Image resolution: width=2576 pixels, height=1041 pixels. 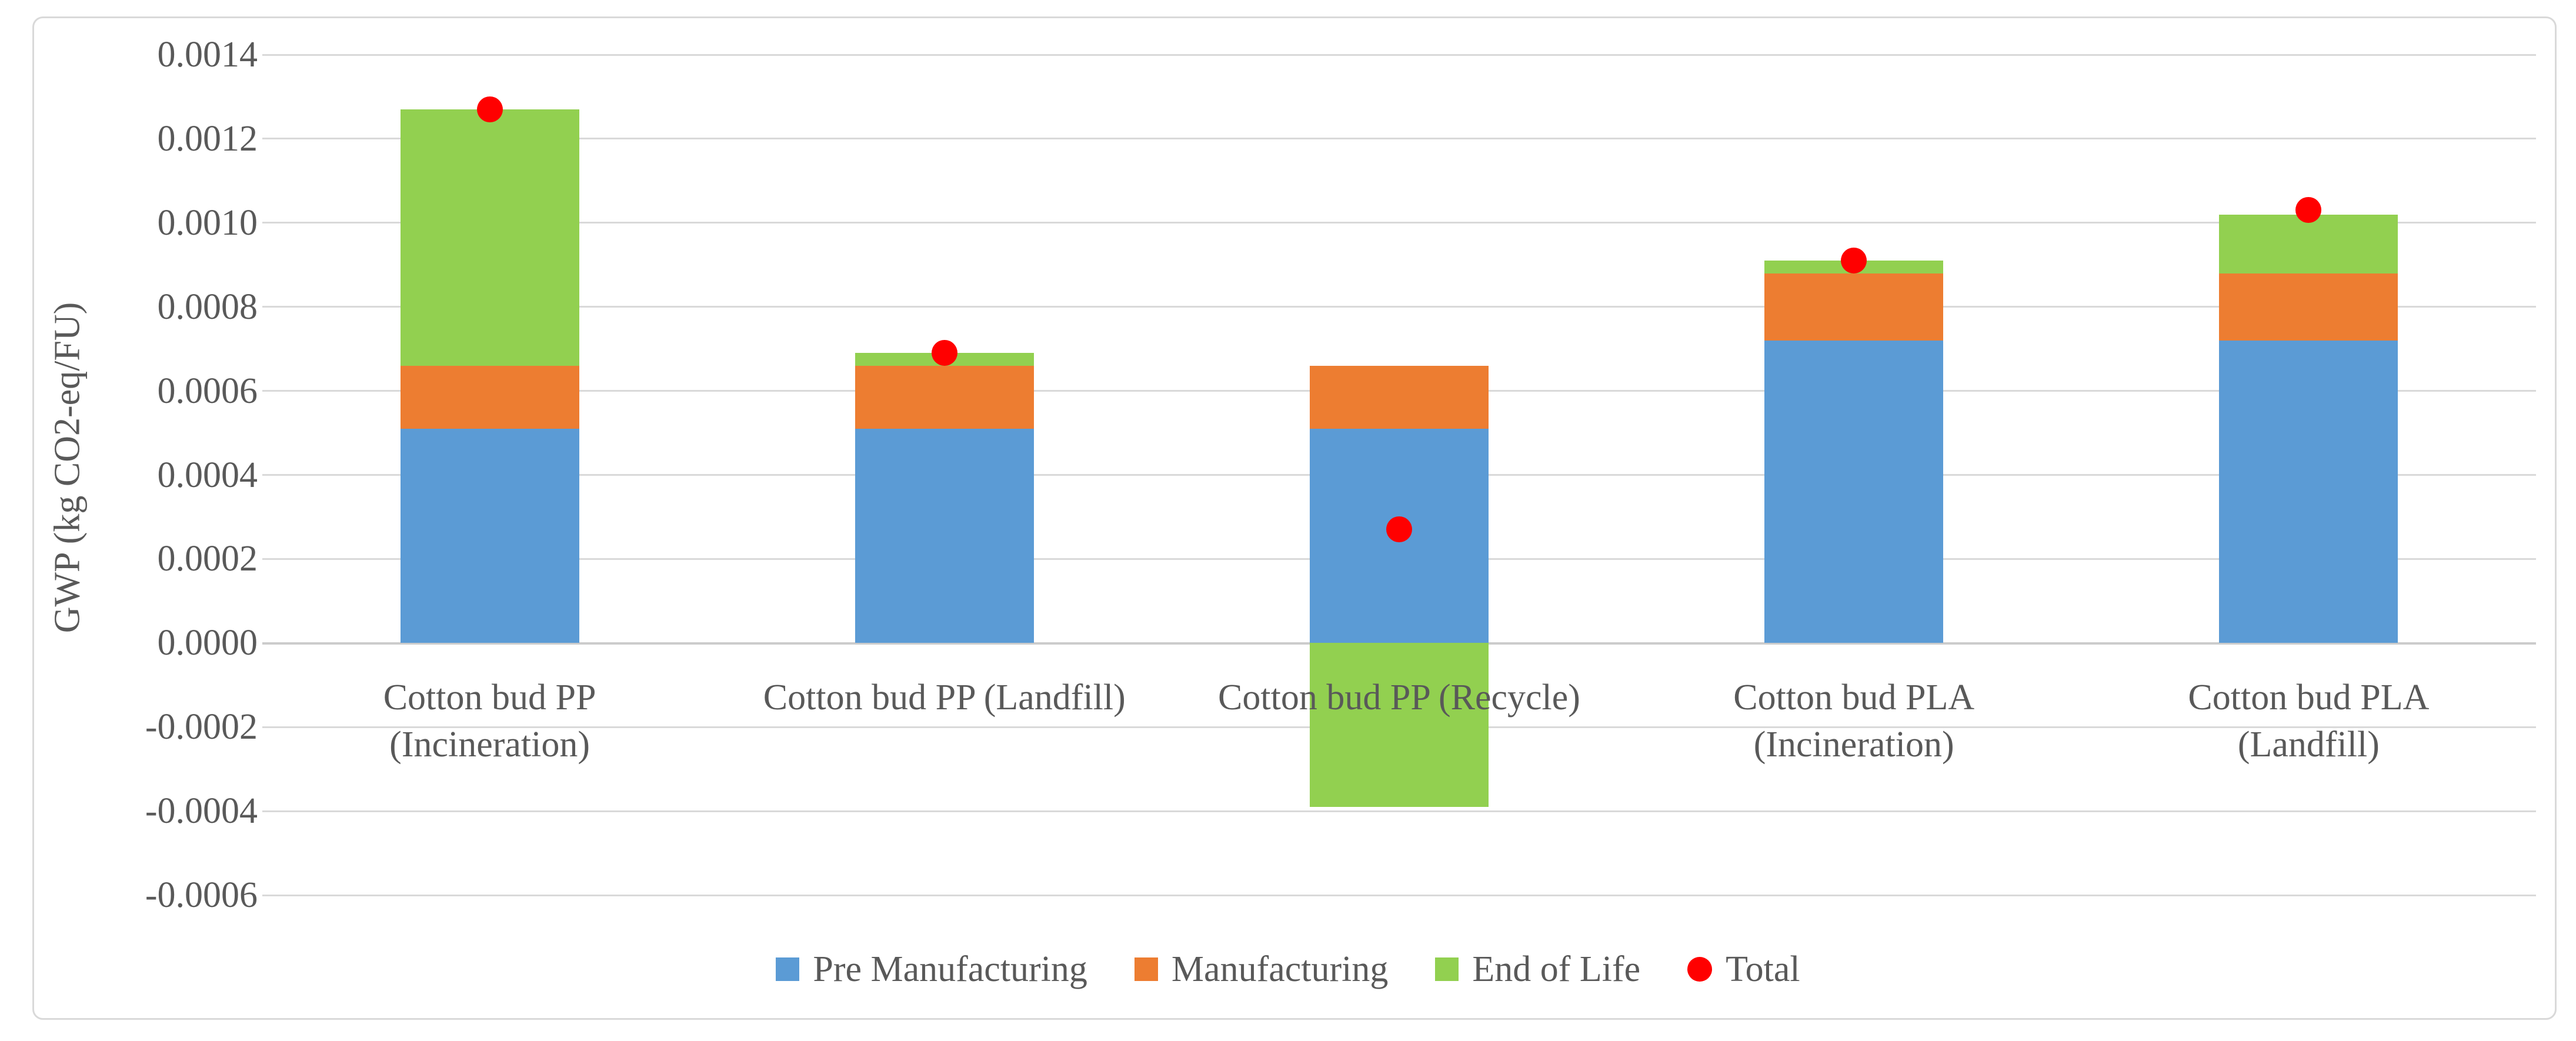 I want to click on legend-item-pre-manufacturing: Pre Manufacturing, so click(x=931, y=970).